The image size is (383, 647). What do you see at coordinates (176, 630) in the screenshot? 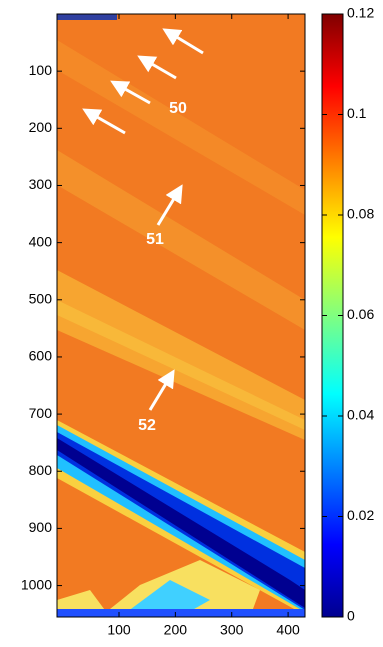
I see `x-tick-label: 200` at bounding box center [176, 630].